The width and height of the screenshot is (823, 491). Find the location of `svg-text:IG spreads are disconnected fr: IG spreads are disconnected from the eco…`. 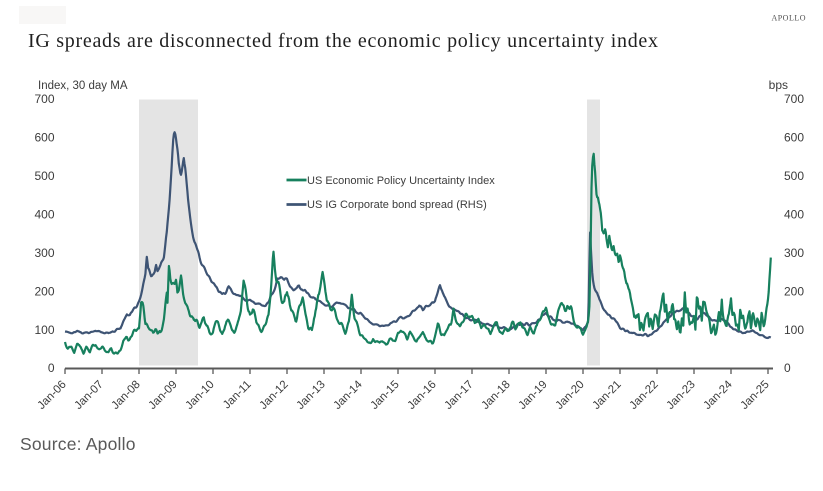

svg-text:IG spreads are disconnected fr: IG spreads are disconnected from the eco… is located at coordinates (343, 41).